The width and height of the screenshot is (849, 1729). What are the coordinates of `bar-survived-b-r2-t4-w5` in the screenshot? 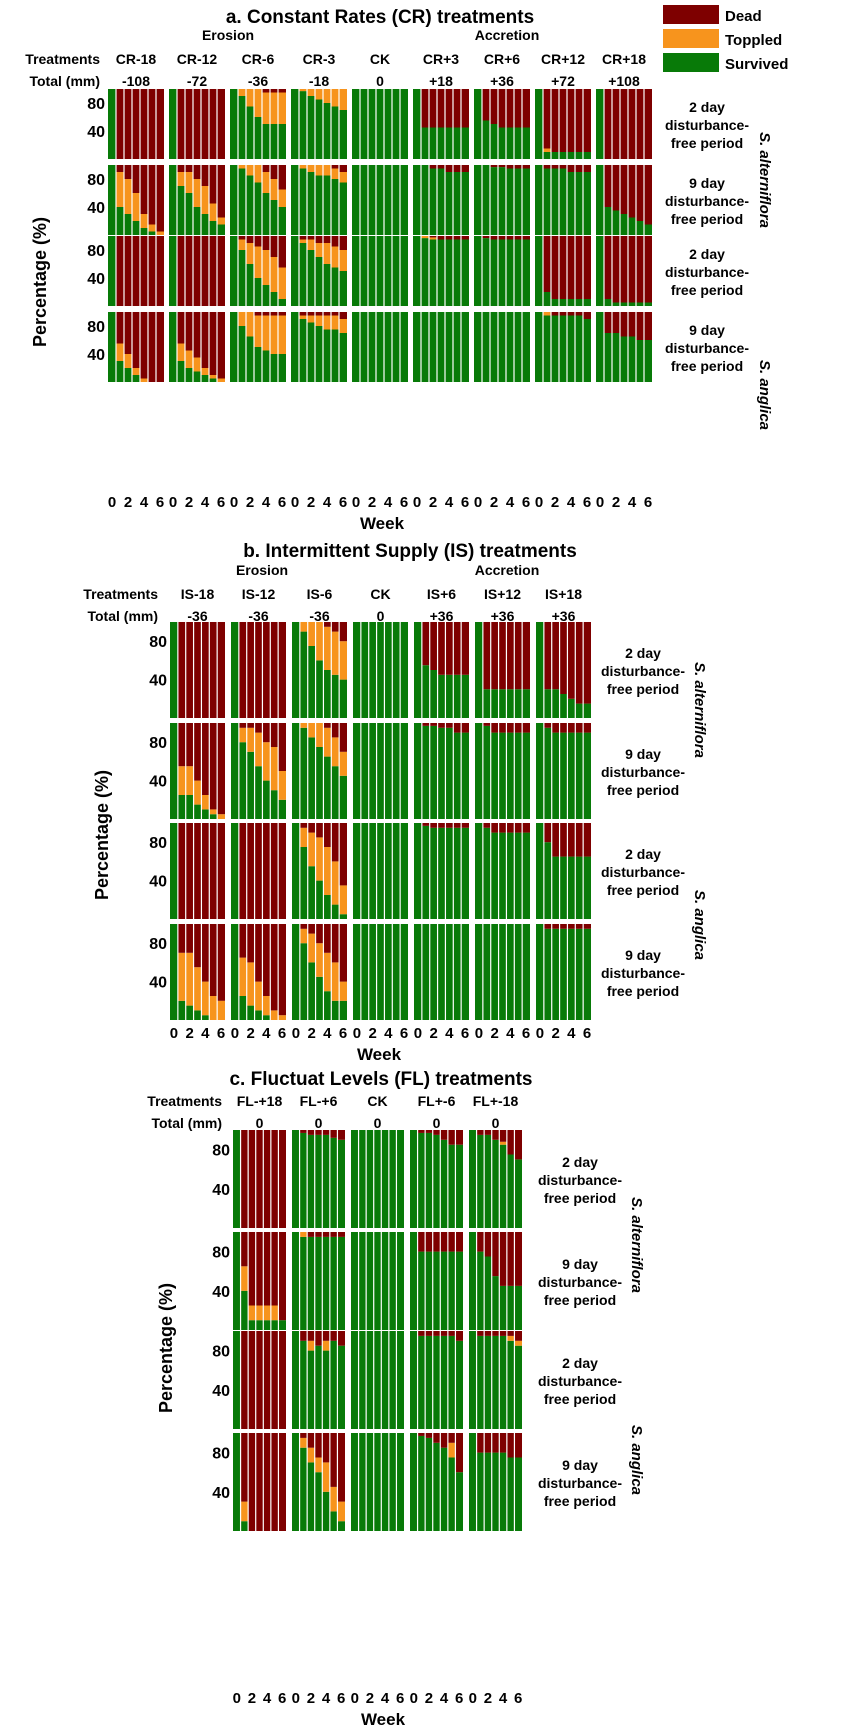 It's located at (457, 873).